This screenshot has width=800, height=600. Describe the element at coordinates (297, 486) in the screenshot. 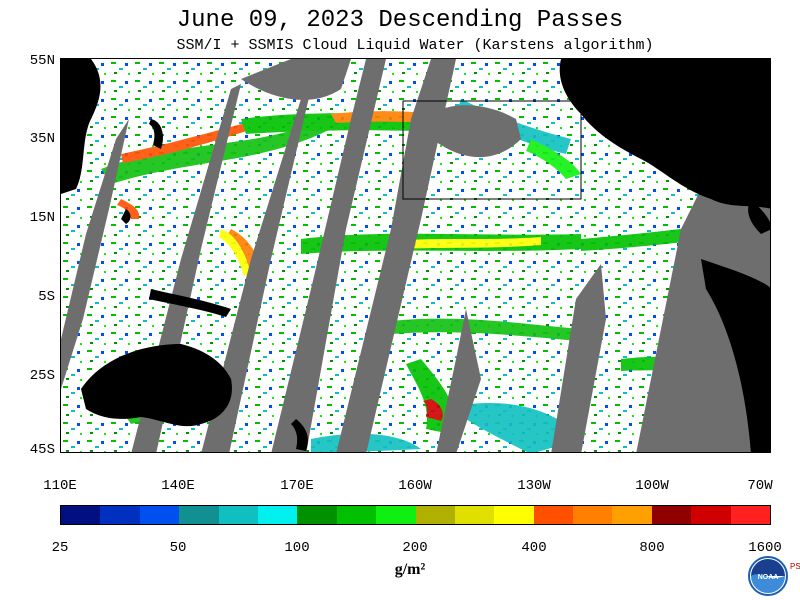

I see `lon-label-170e: 170E` at that location.